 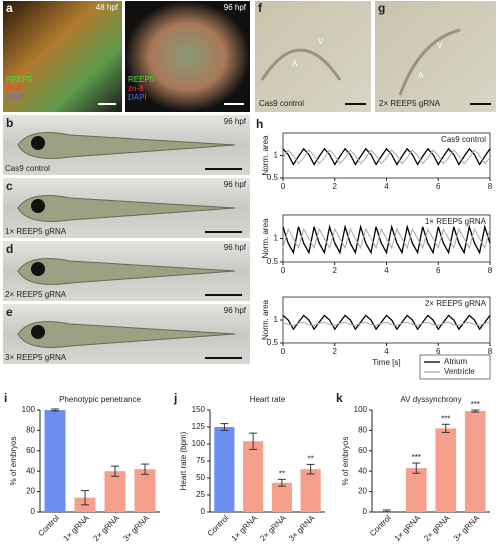 I want to click on micrograph, so click(x=62, y=56).